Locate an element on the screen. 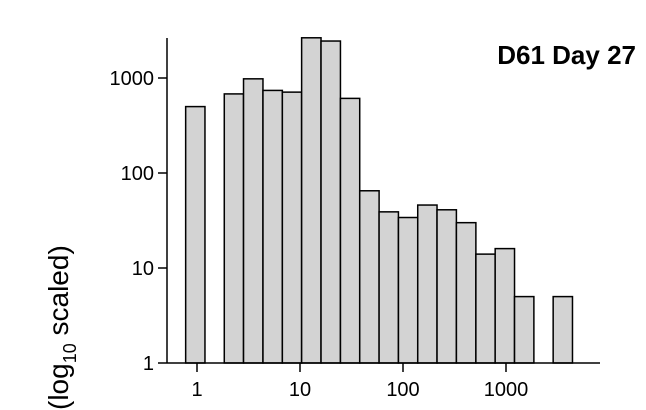 Image resolution: width=646 pixels, height=410 pixels. y-axis-label-main: (log is located at coordinates (58, 386).